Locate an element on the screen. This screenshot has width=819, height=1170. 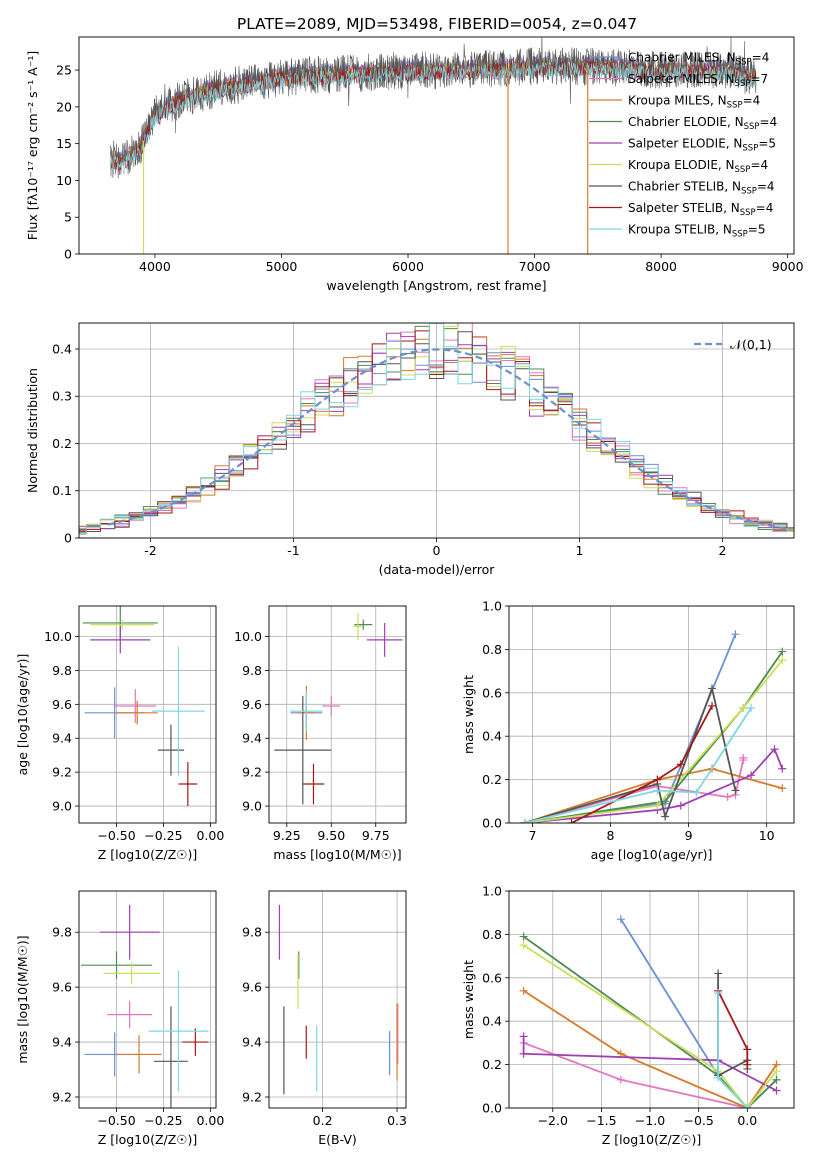
massweight_vs_Z-frame is located at coordinates (651, 999).